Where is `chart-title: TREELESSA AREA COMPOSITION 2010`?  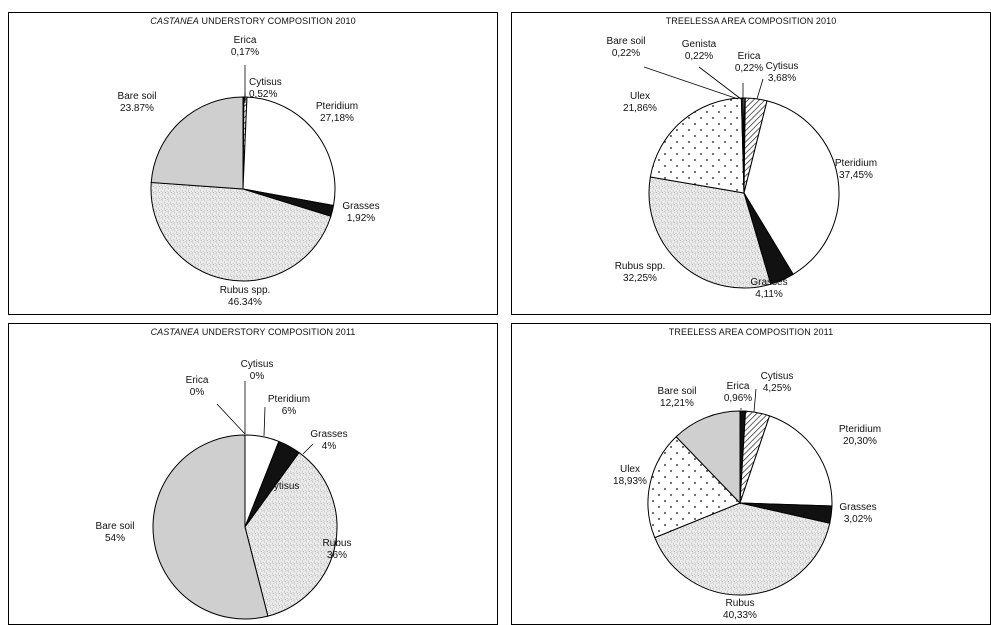
chart-title: TREELESSA AREA COMPOSITION 2010 is located at coordinates (751, 21).